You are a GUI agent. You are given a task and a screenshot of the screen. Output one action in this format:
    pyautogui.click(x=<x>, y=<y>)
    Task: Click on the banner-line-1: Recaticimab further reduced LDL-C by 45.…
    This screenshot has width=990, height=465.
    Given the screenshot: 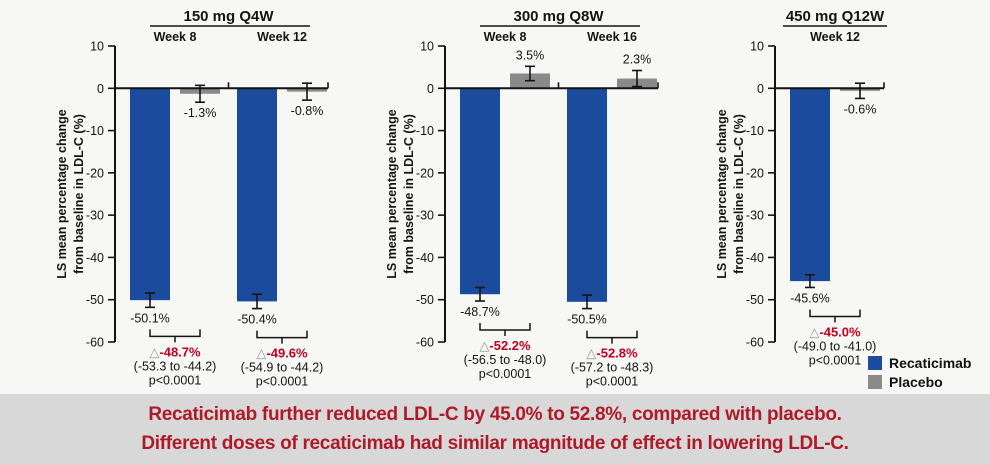 What is the action you would take?
    pyautogui.click(x=495, y=414)
    